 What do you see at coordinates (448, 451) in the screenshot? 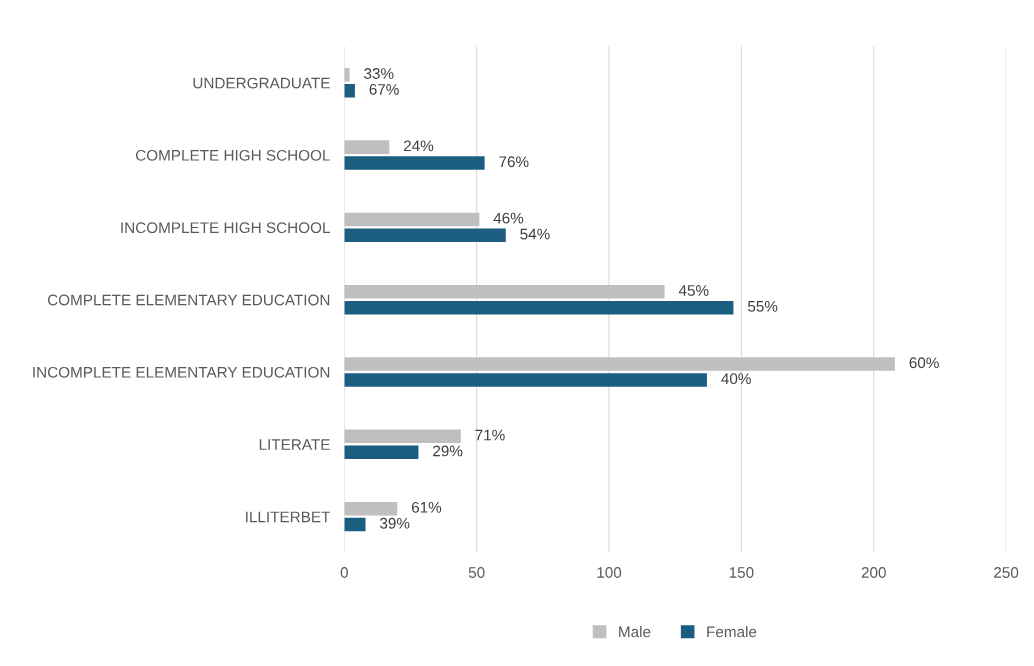
I see `annotation: 29%` at bounding box center [448, 451].